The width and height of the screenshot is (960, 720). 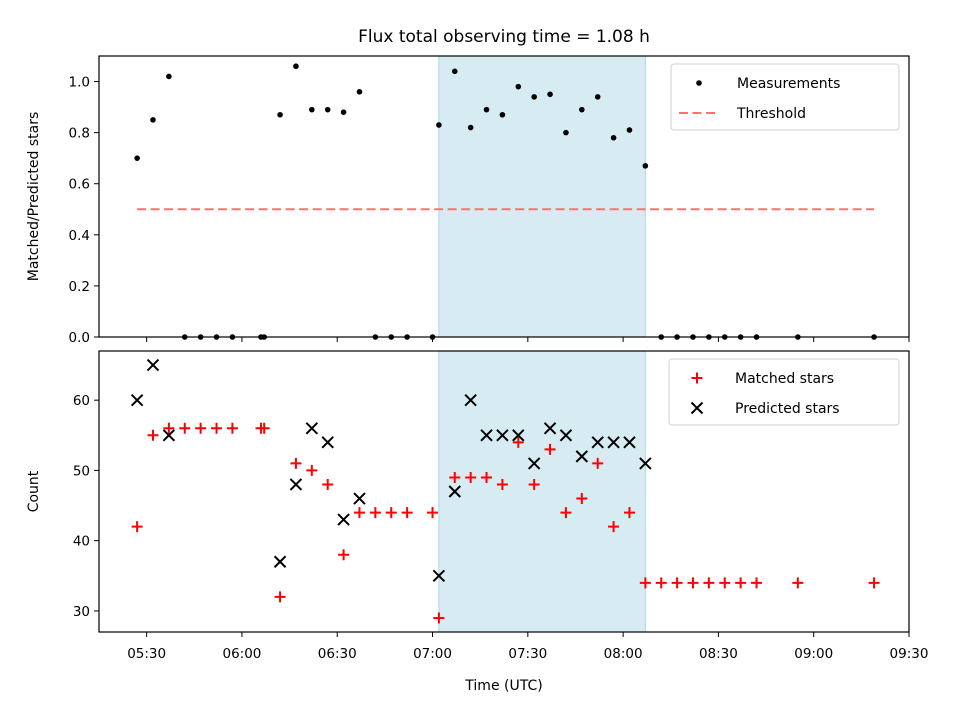 What do you see at coordinates (784, 379) in the screenshot?
I see `legend-label: Matched stars` at bounding box center [784, 379].